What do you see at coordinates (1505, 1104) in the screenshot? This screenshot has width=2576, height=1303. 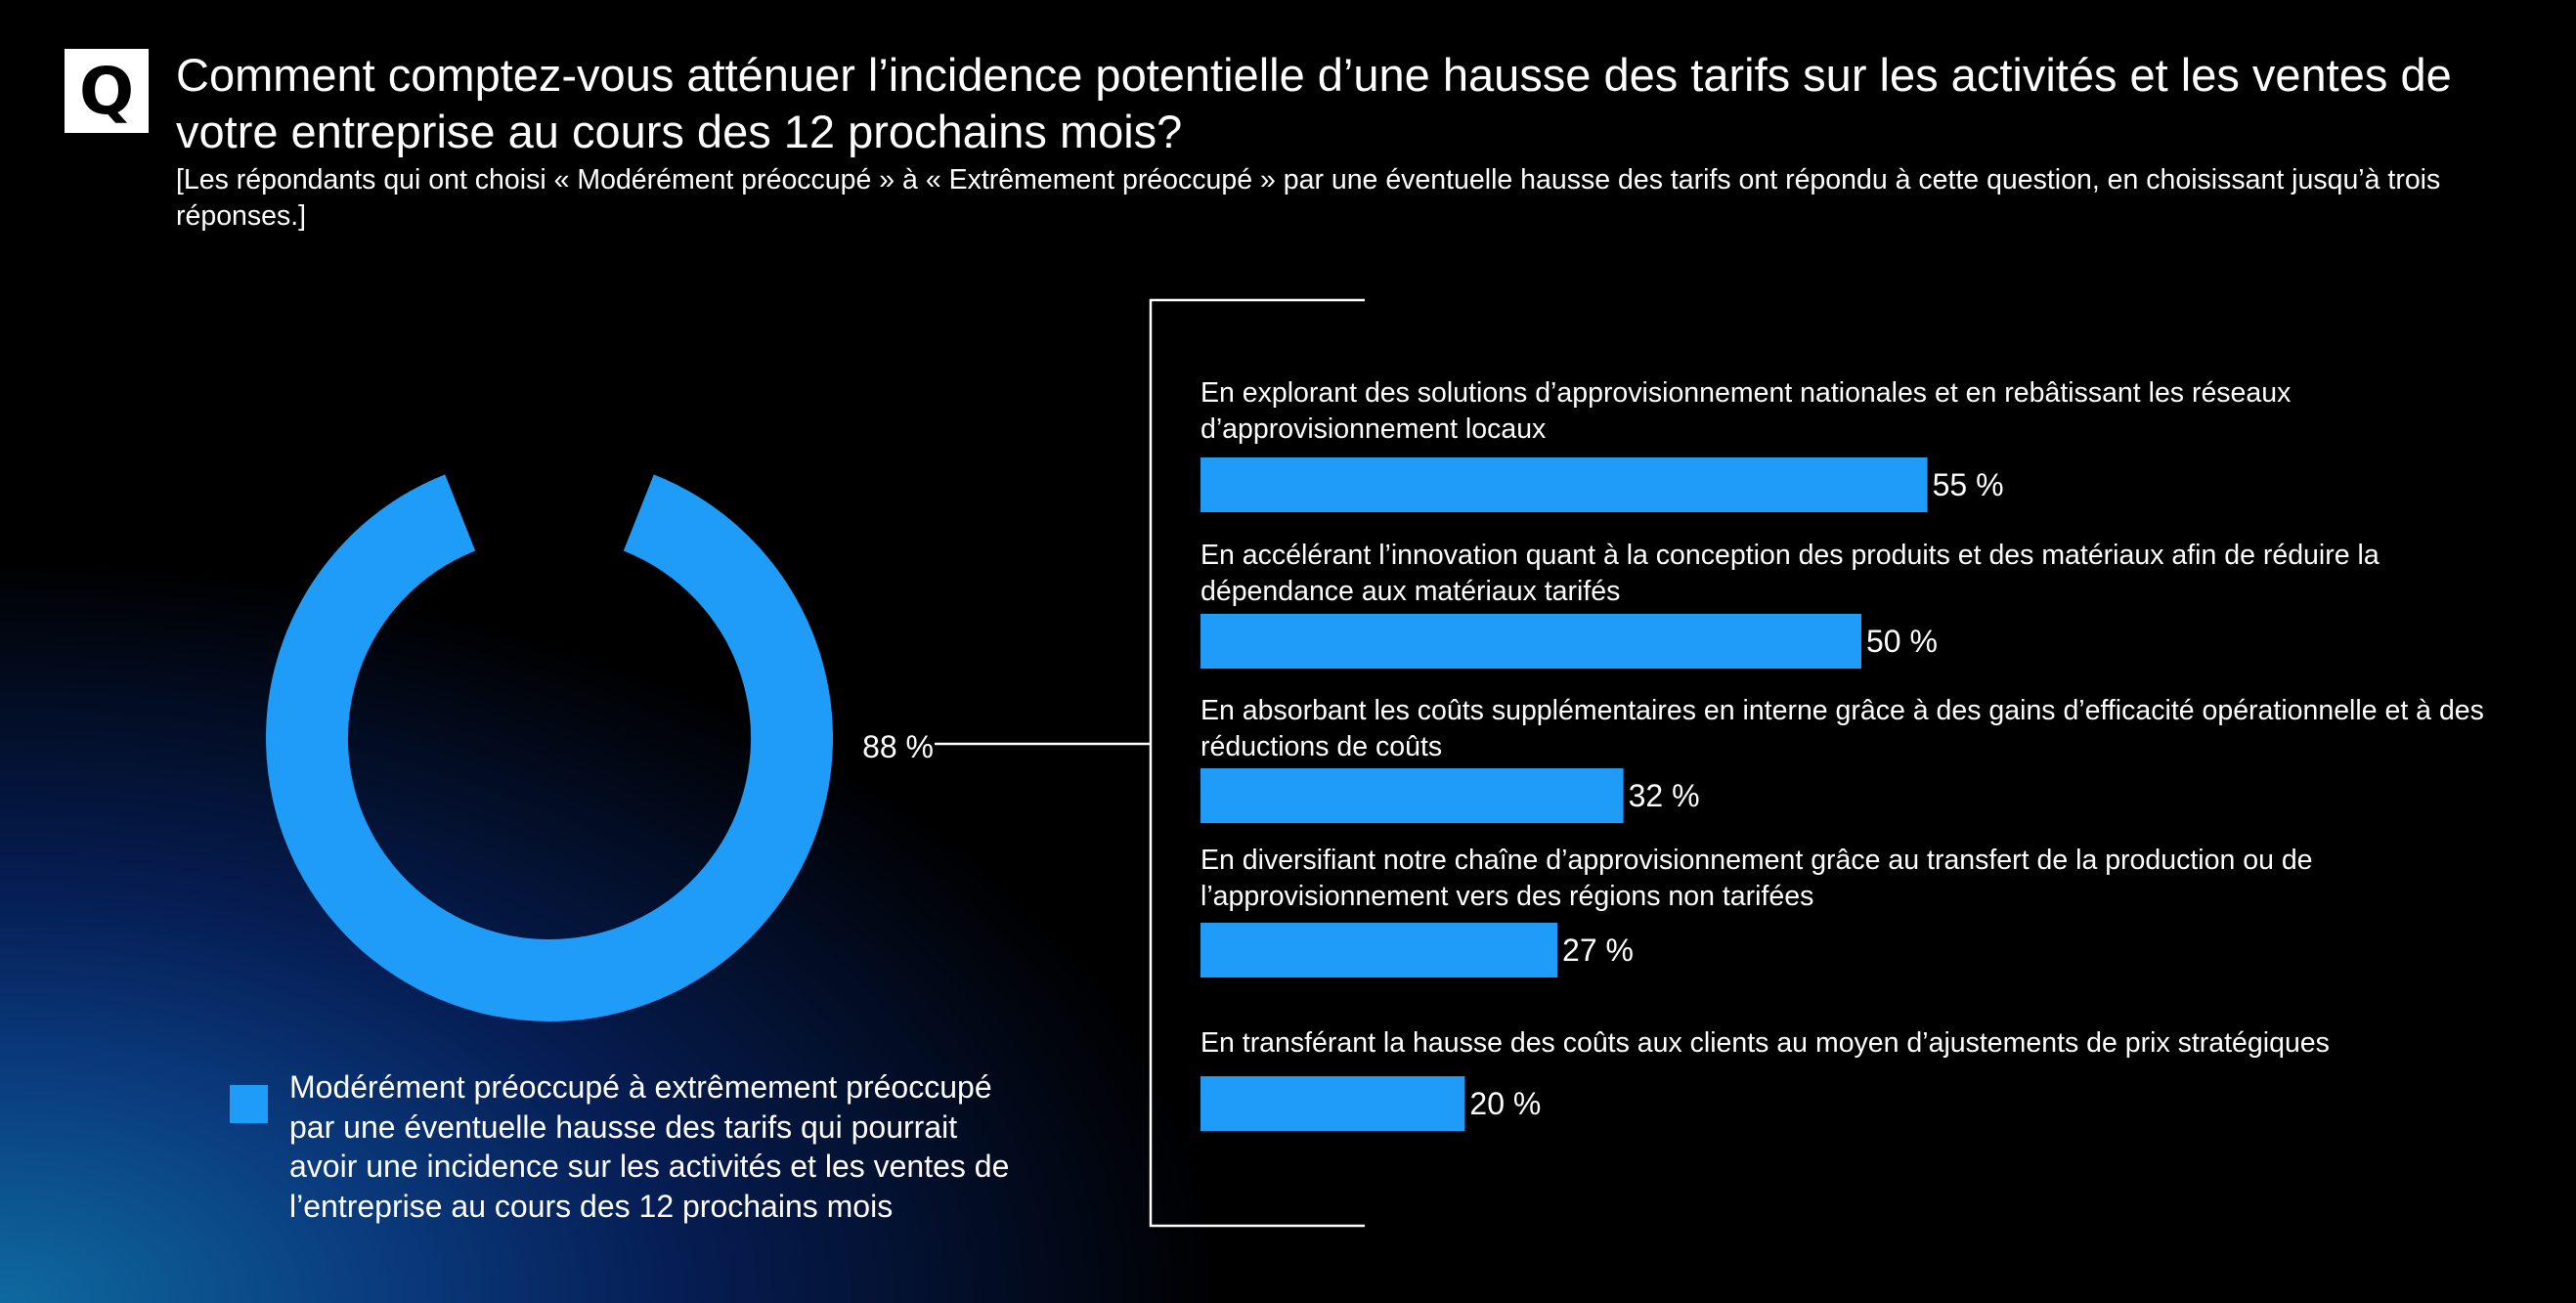 I see `bar-value-label: 20 %` at bounding box center [1505, 1104].